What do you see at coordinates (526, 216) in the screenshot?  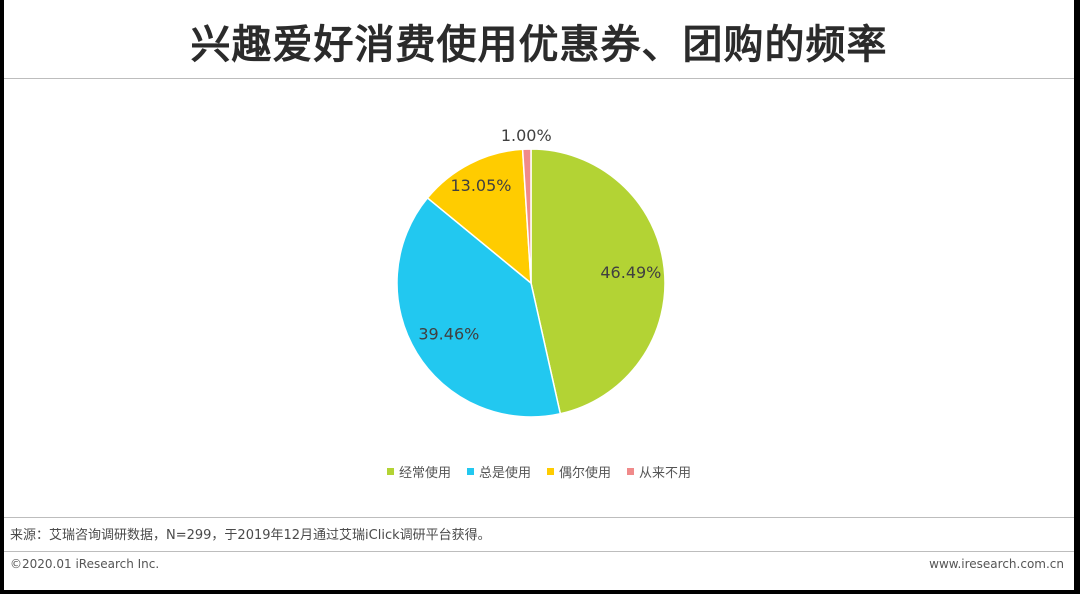 I see `pie-slice-never` at bounding box center [526, 216].